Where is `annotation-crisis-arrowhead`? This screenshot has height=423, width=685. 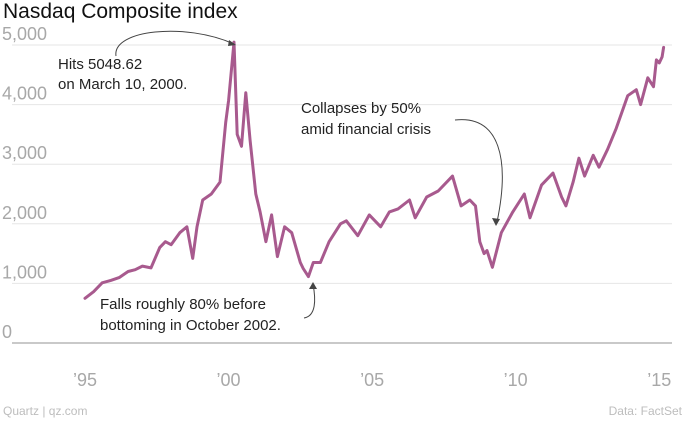 annotation-crisis-arrowhead is located at coordinates (496, 222).